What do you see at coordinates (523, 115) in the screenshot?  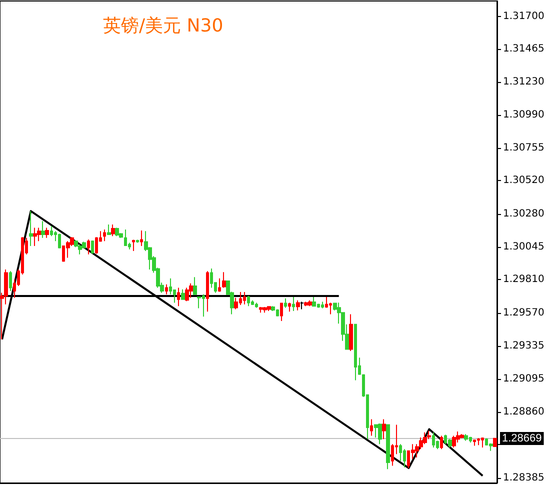 I see `y-tick-label: 1.30990` at bounding box center [523, 115].